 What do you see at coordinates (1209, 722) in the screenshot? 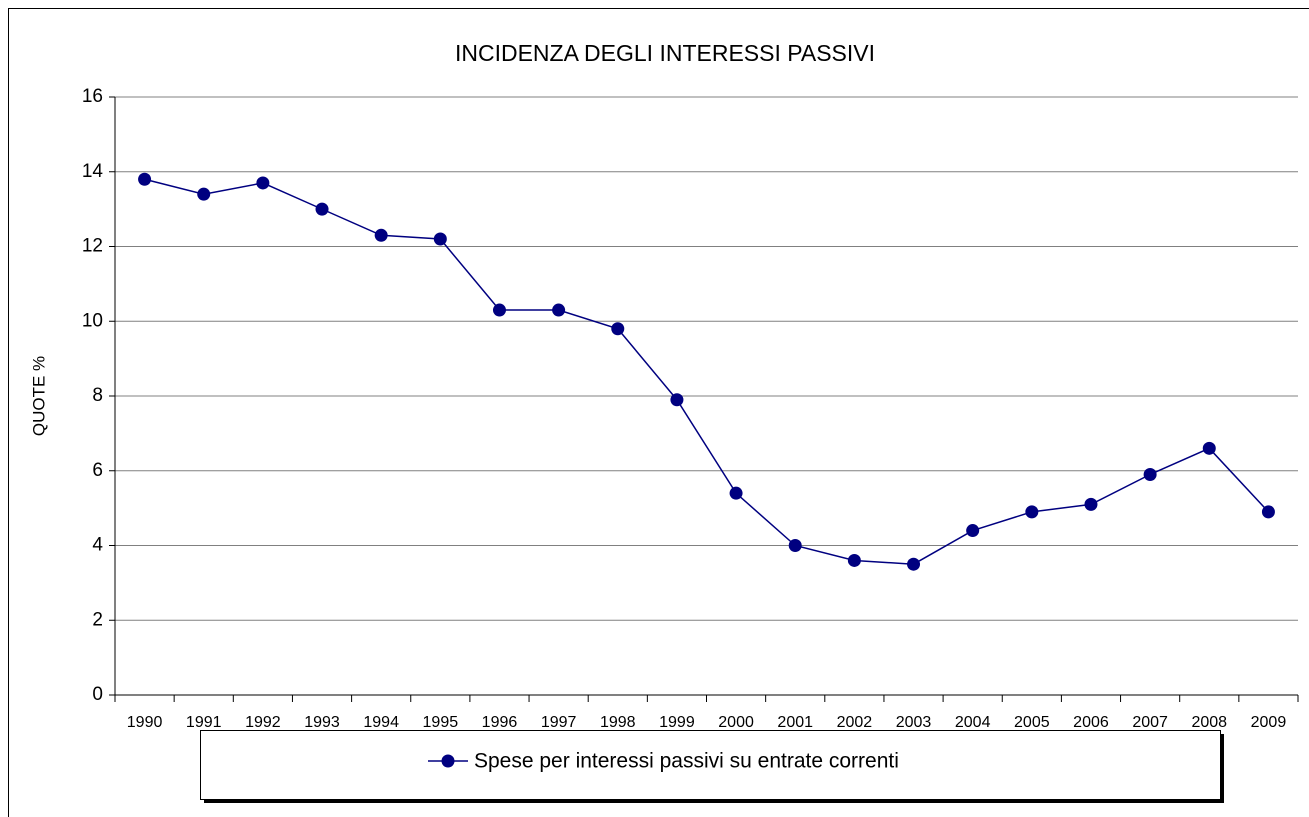
I see `x-tick-label: 2008` at bounding box center [1209, 722].